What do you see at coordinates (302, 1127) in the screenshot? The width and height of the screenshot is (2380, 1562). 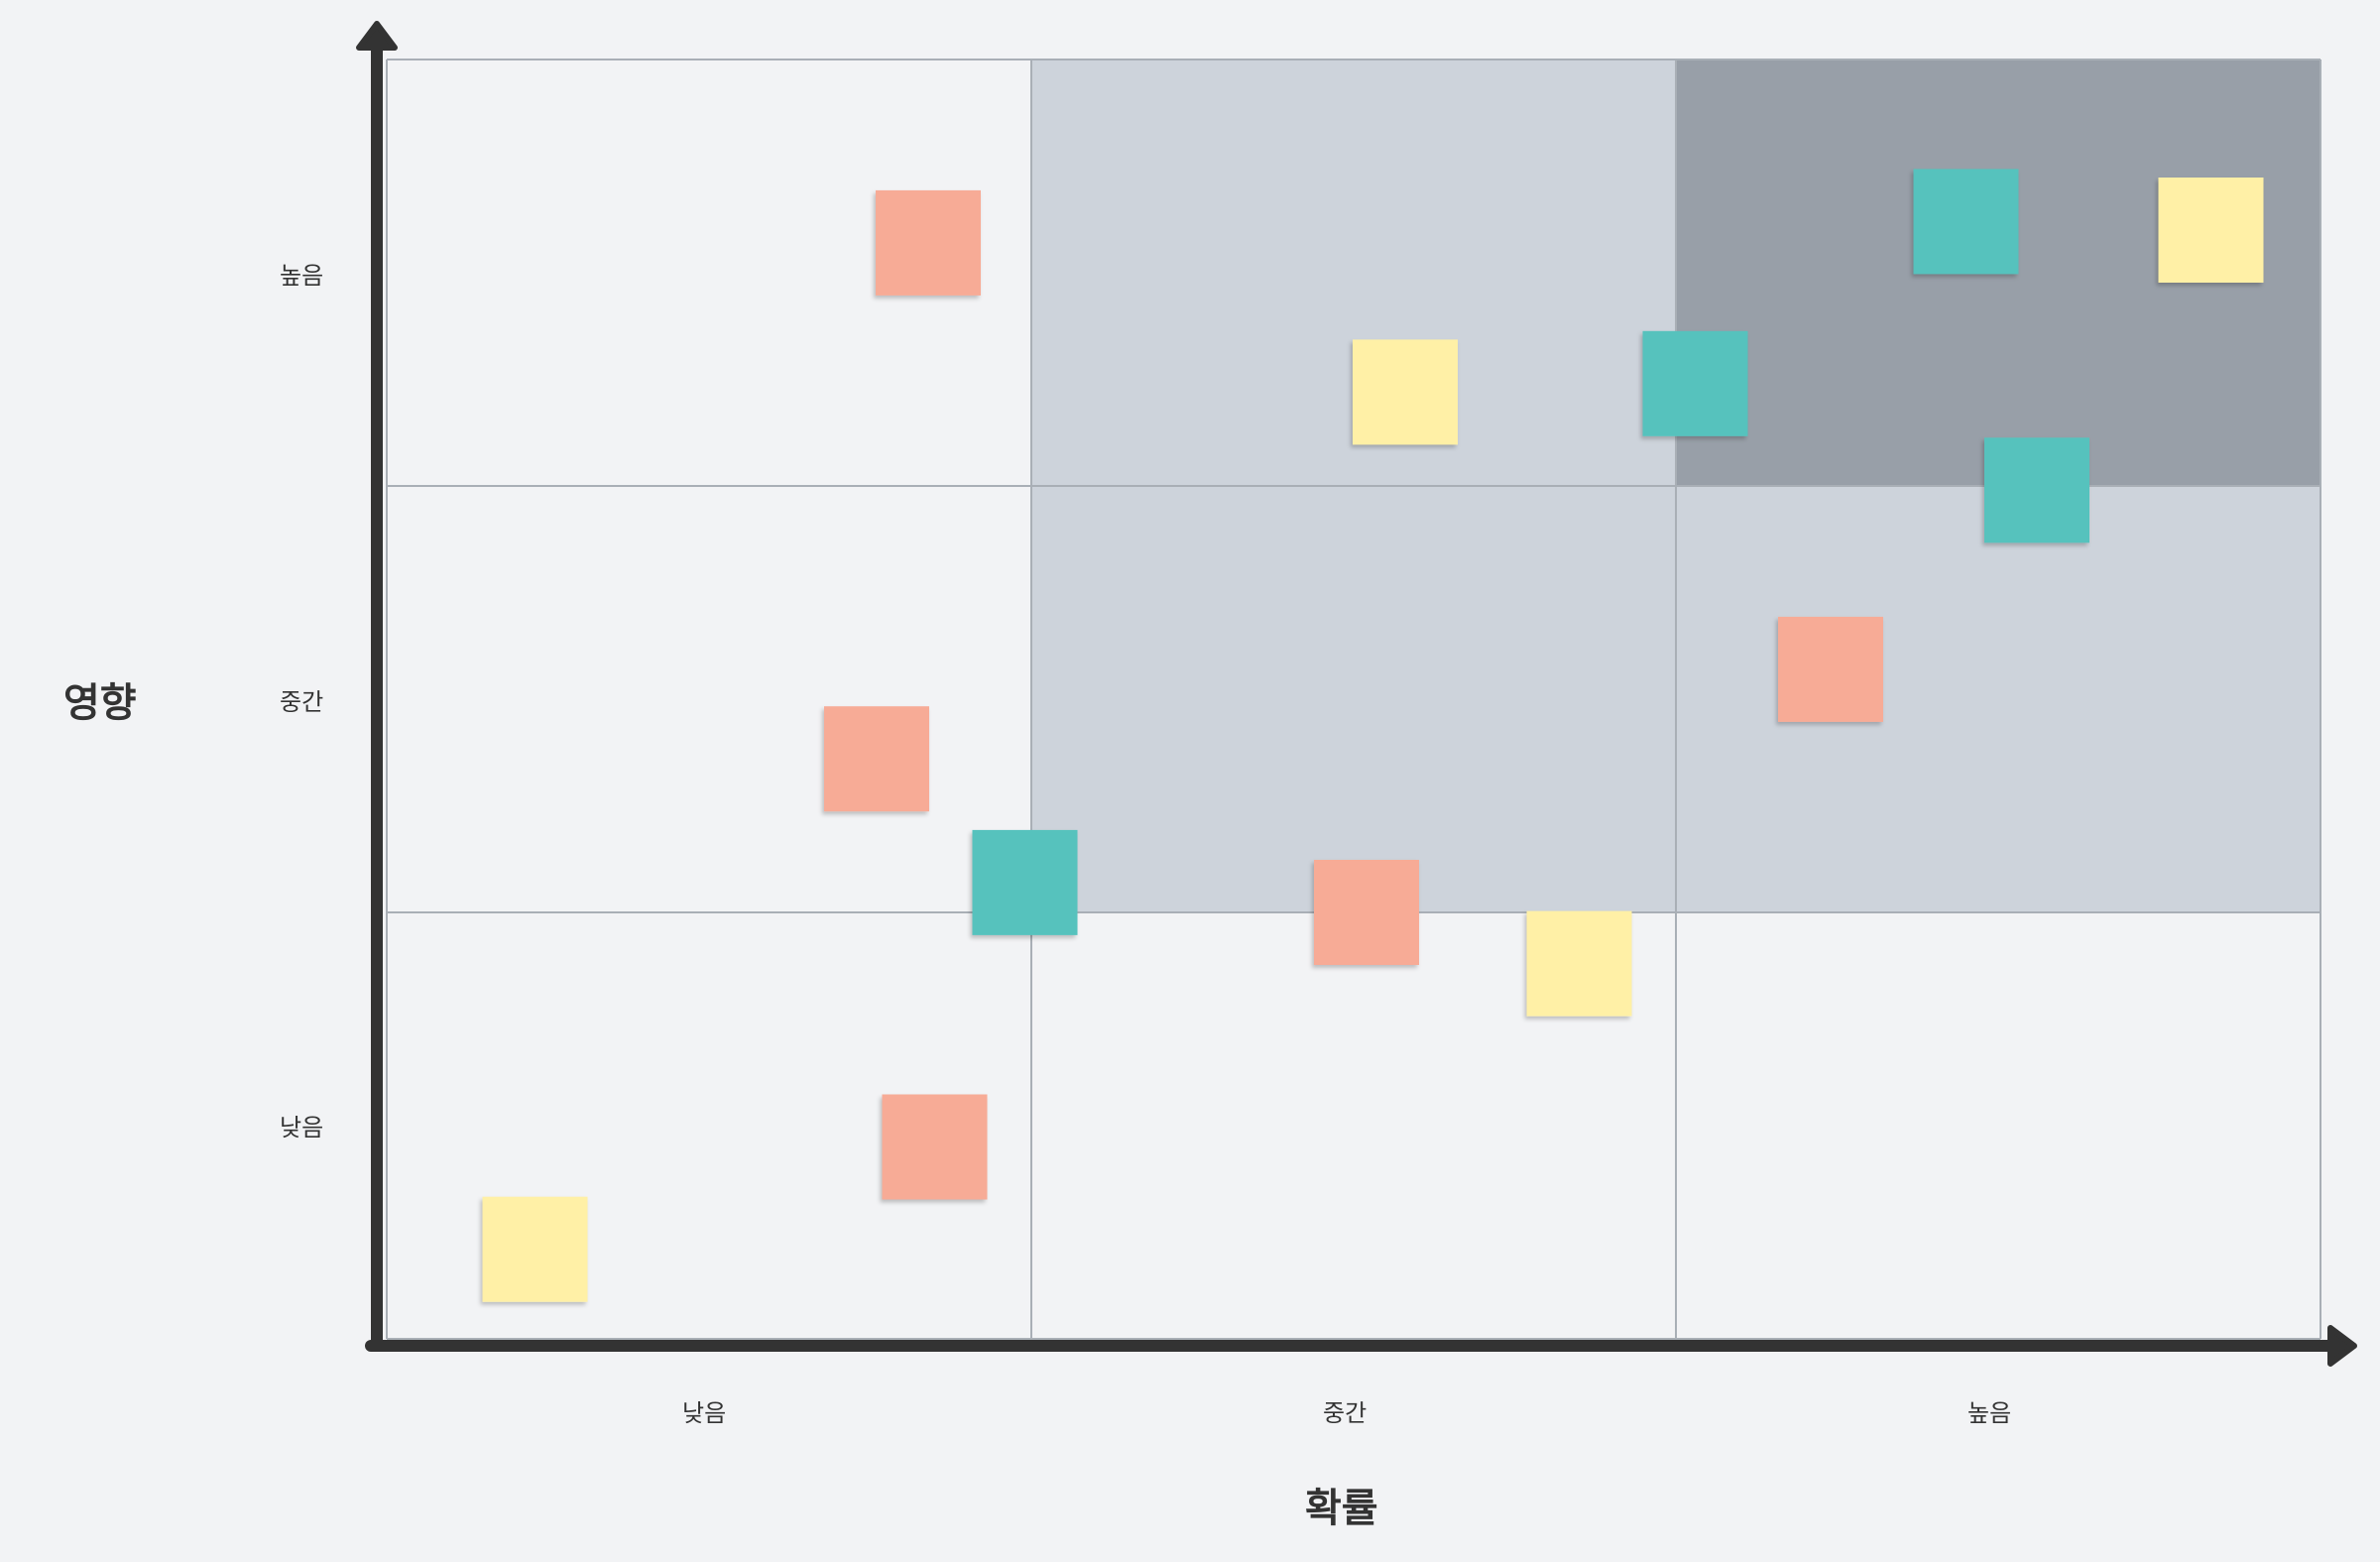 I see `y-tick-low: 낮음` at bounding box center [302, 1127].